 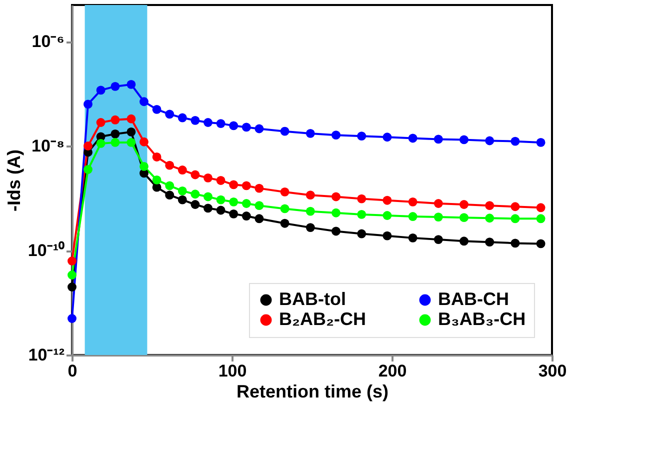 I want to click on y-axis-title: -Ids (A), so click(x=14, y=181).